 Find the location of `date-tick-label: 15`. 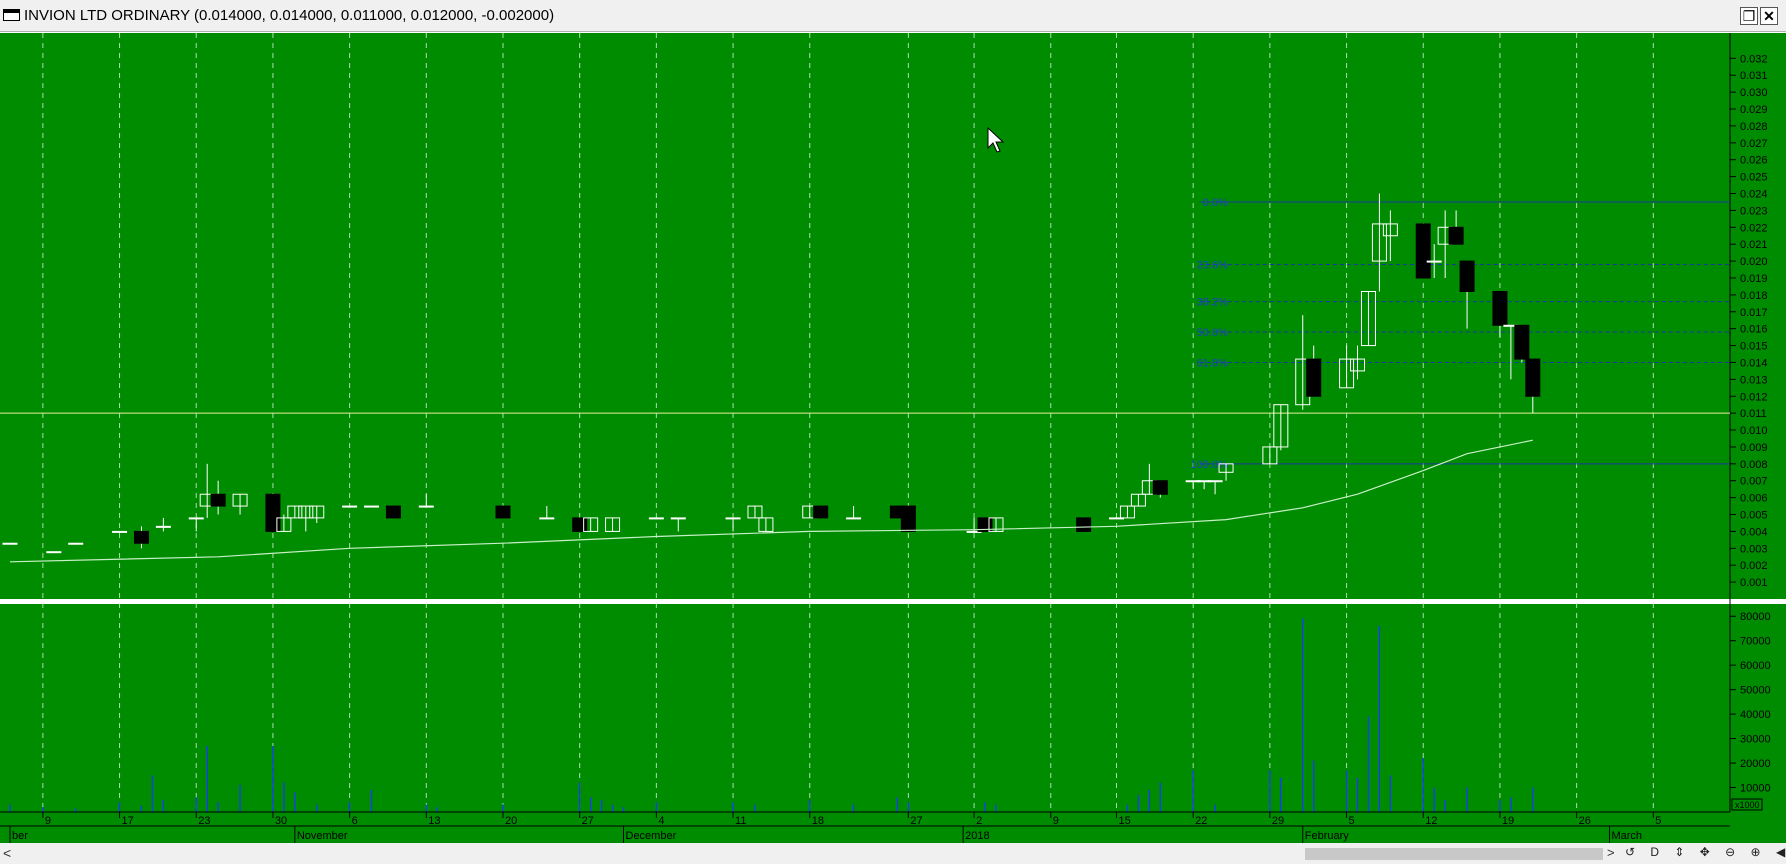

date-tick-label: 15 is located at coordinates (1124, 821).